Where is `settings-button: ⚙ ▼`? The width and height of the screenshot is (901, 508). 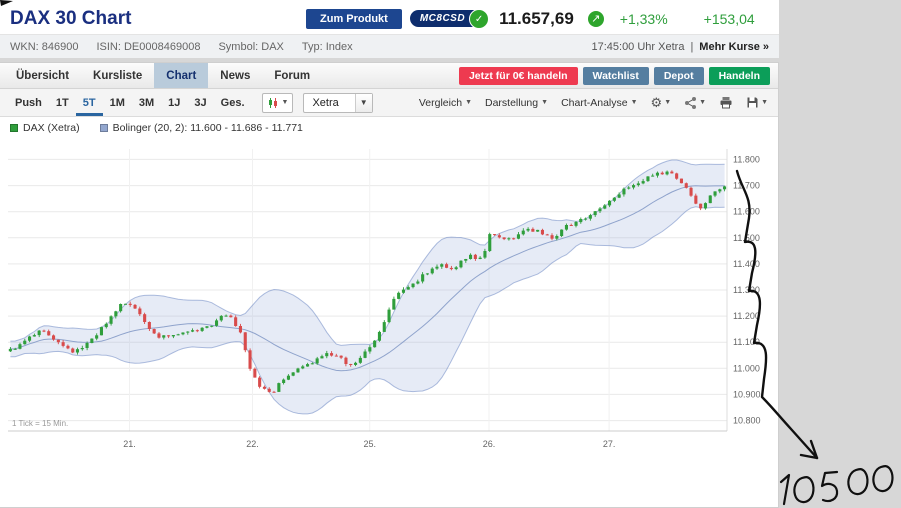 settings-button: ⚙ ▼ is located at coordinates (661, 102).